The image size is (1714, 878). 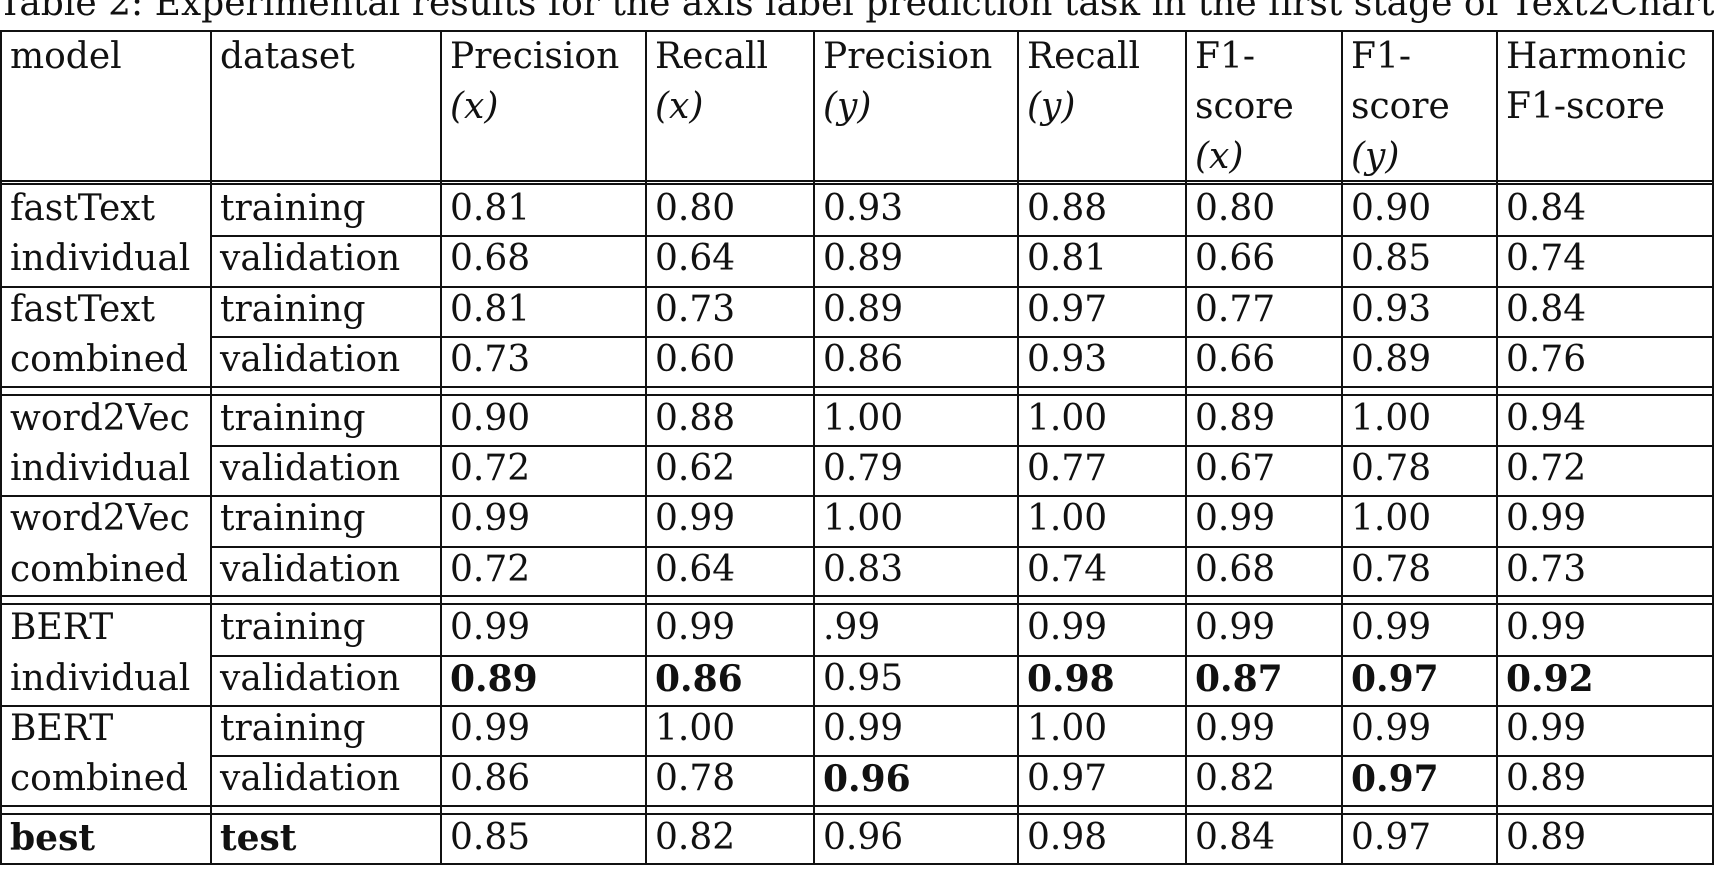 What do you see at coordinates (852, 628) in the screenshot?
I see `cell-value: .99` at bounding box center [852, 628].